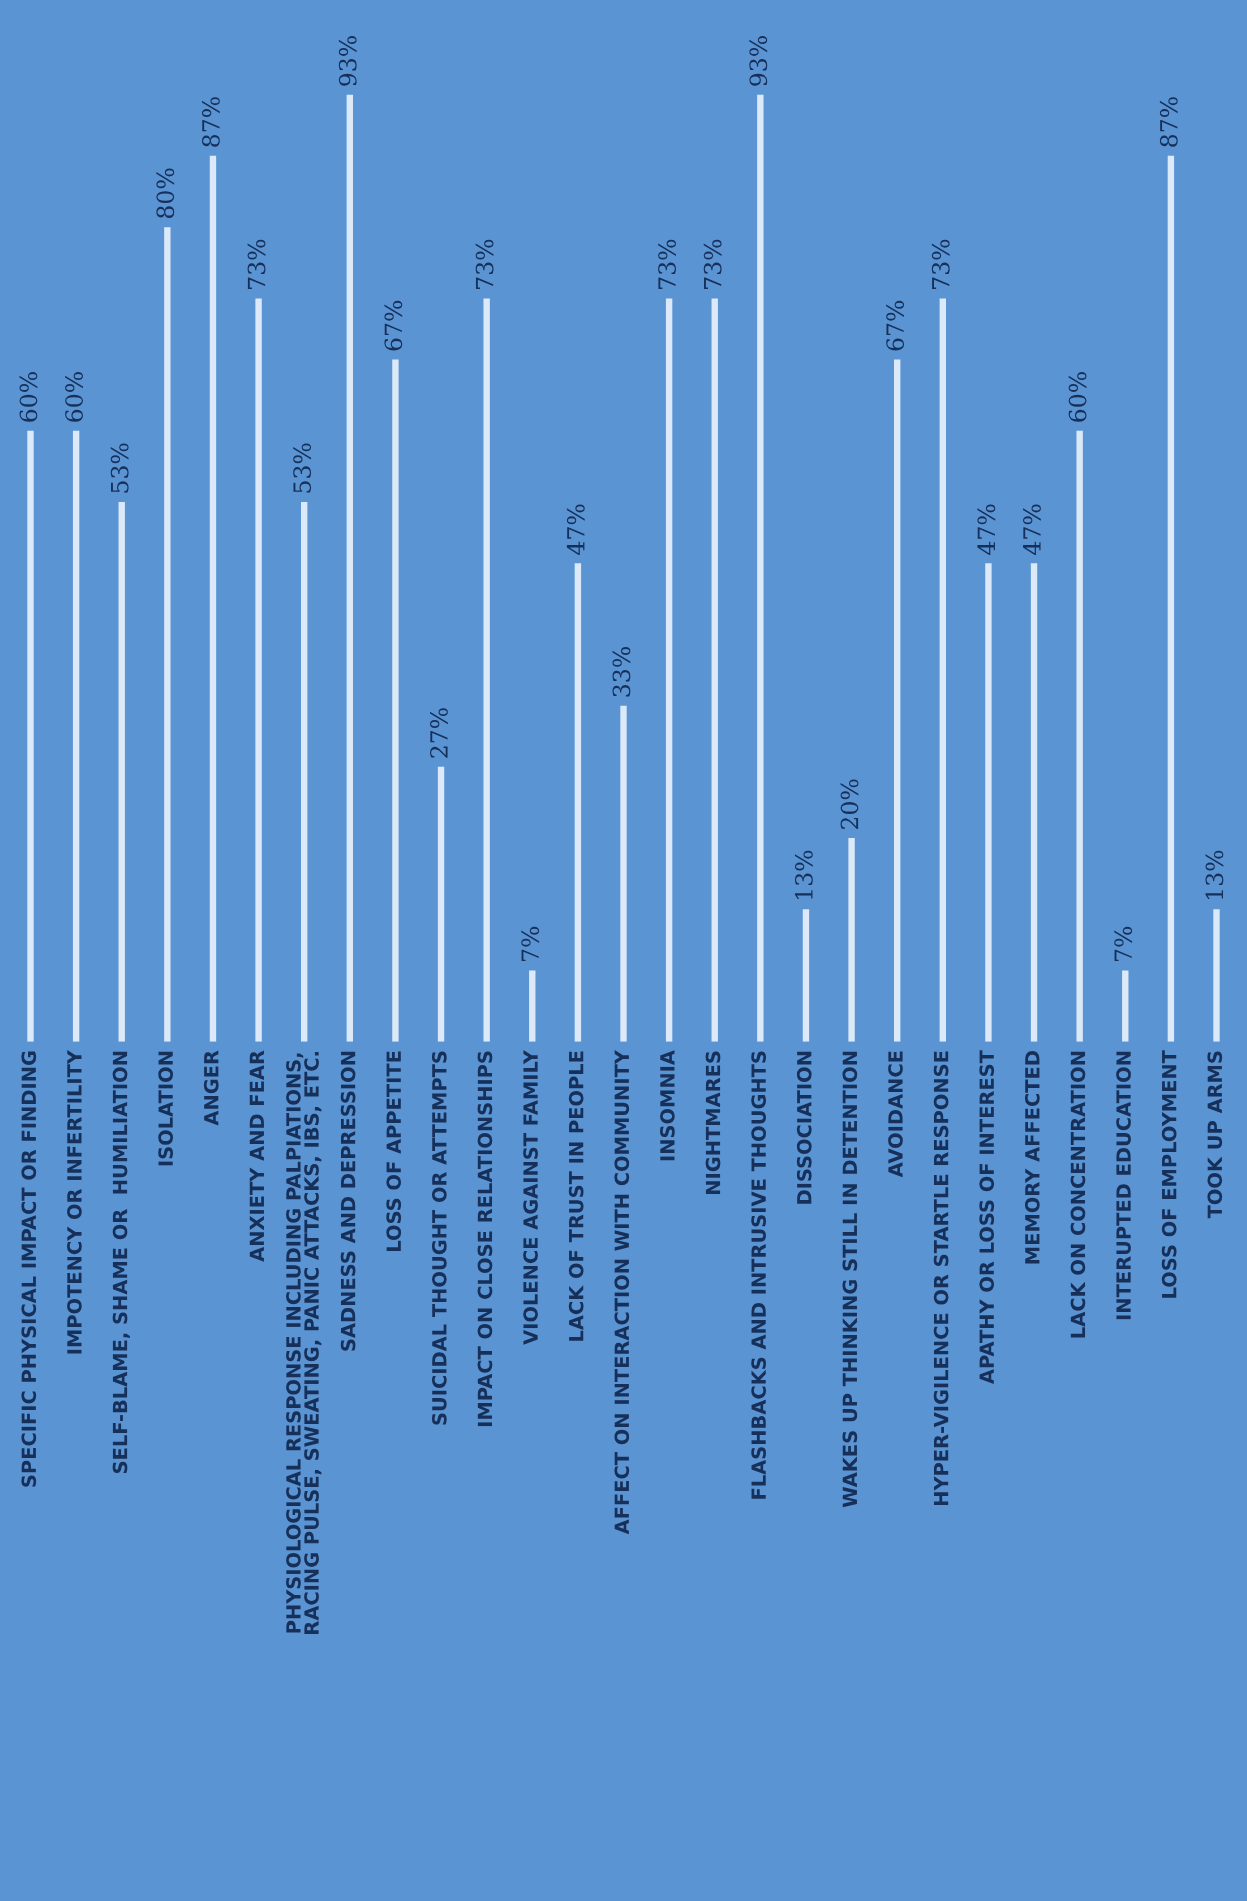 This screenshot has height=1901, width=1247. I want to click on x-tick-label: SELF-BLAME, SHAME OR HUMILIATION, so click(121, 1262).